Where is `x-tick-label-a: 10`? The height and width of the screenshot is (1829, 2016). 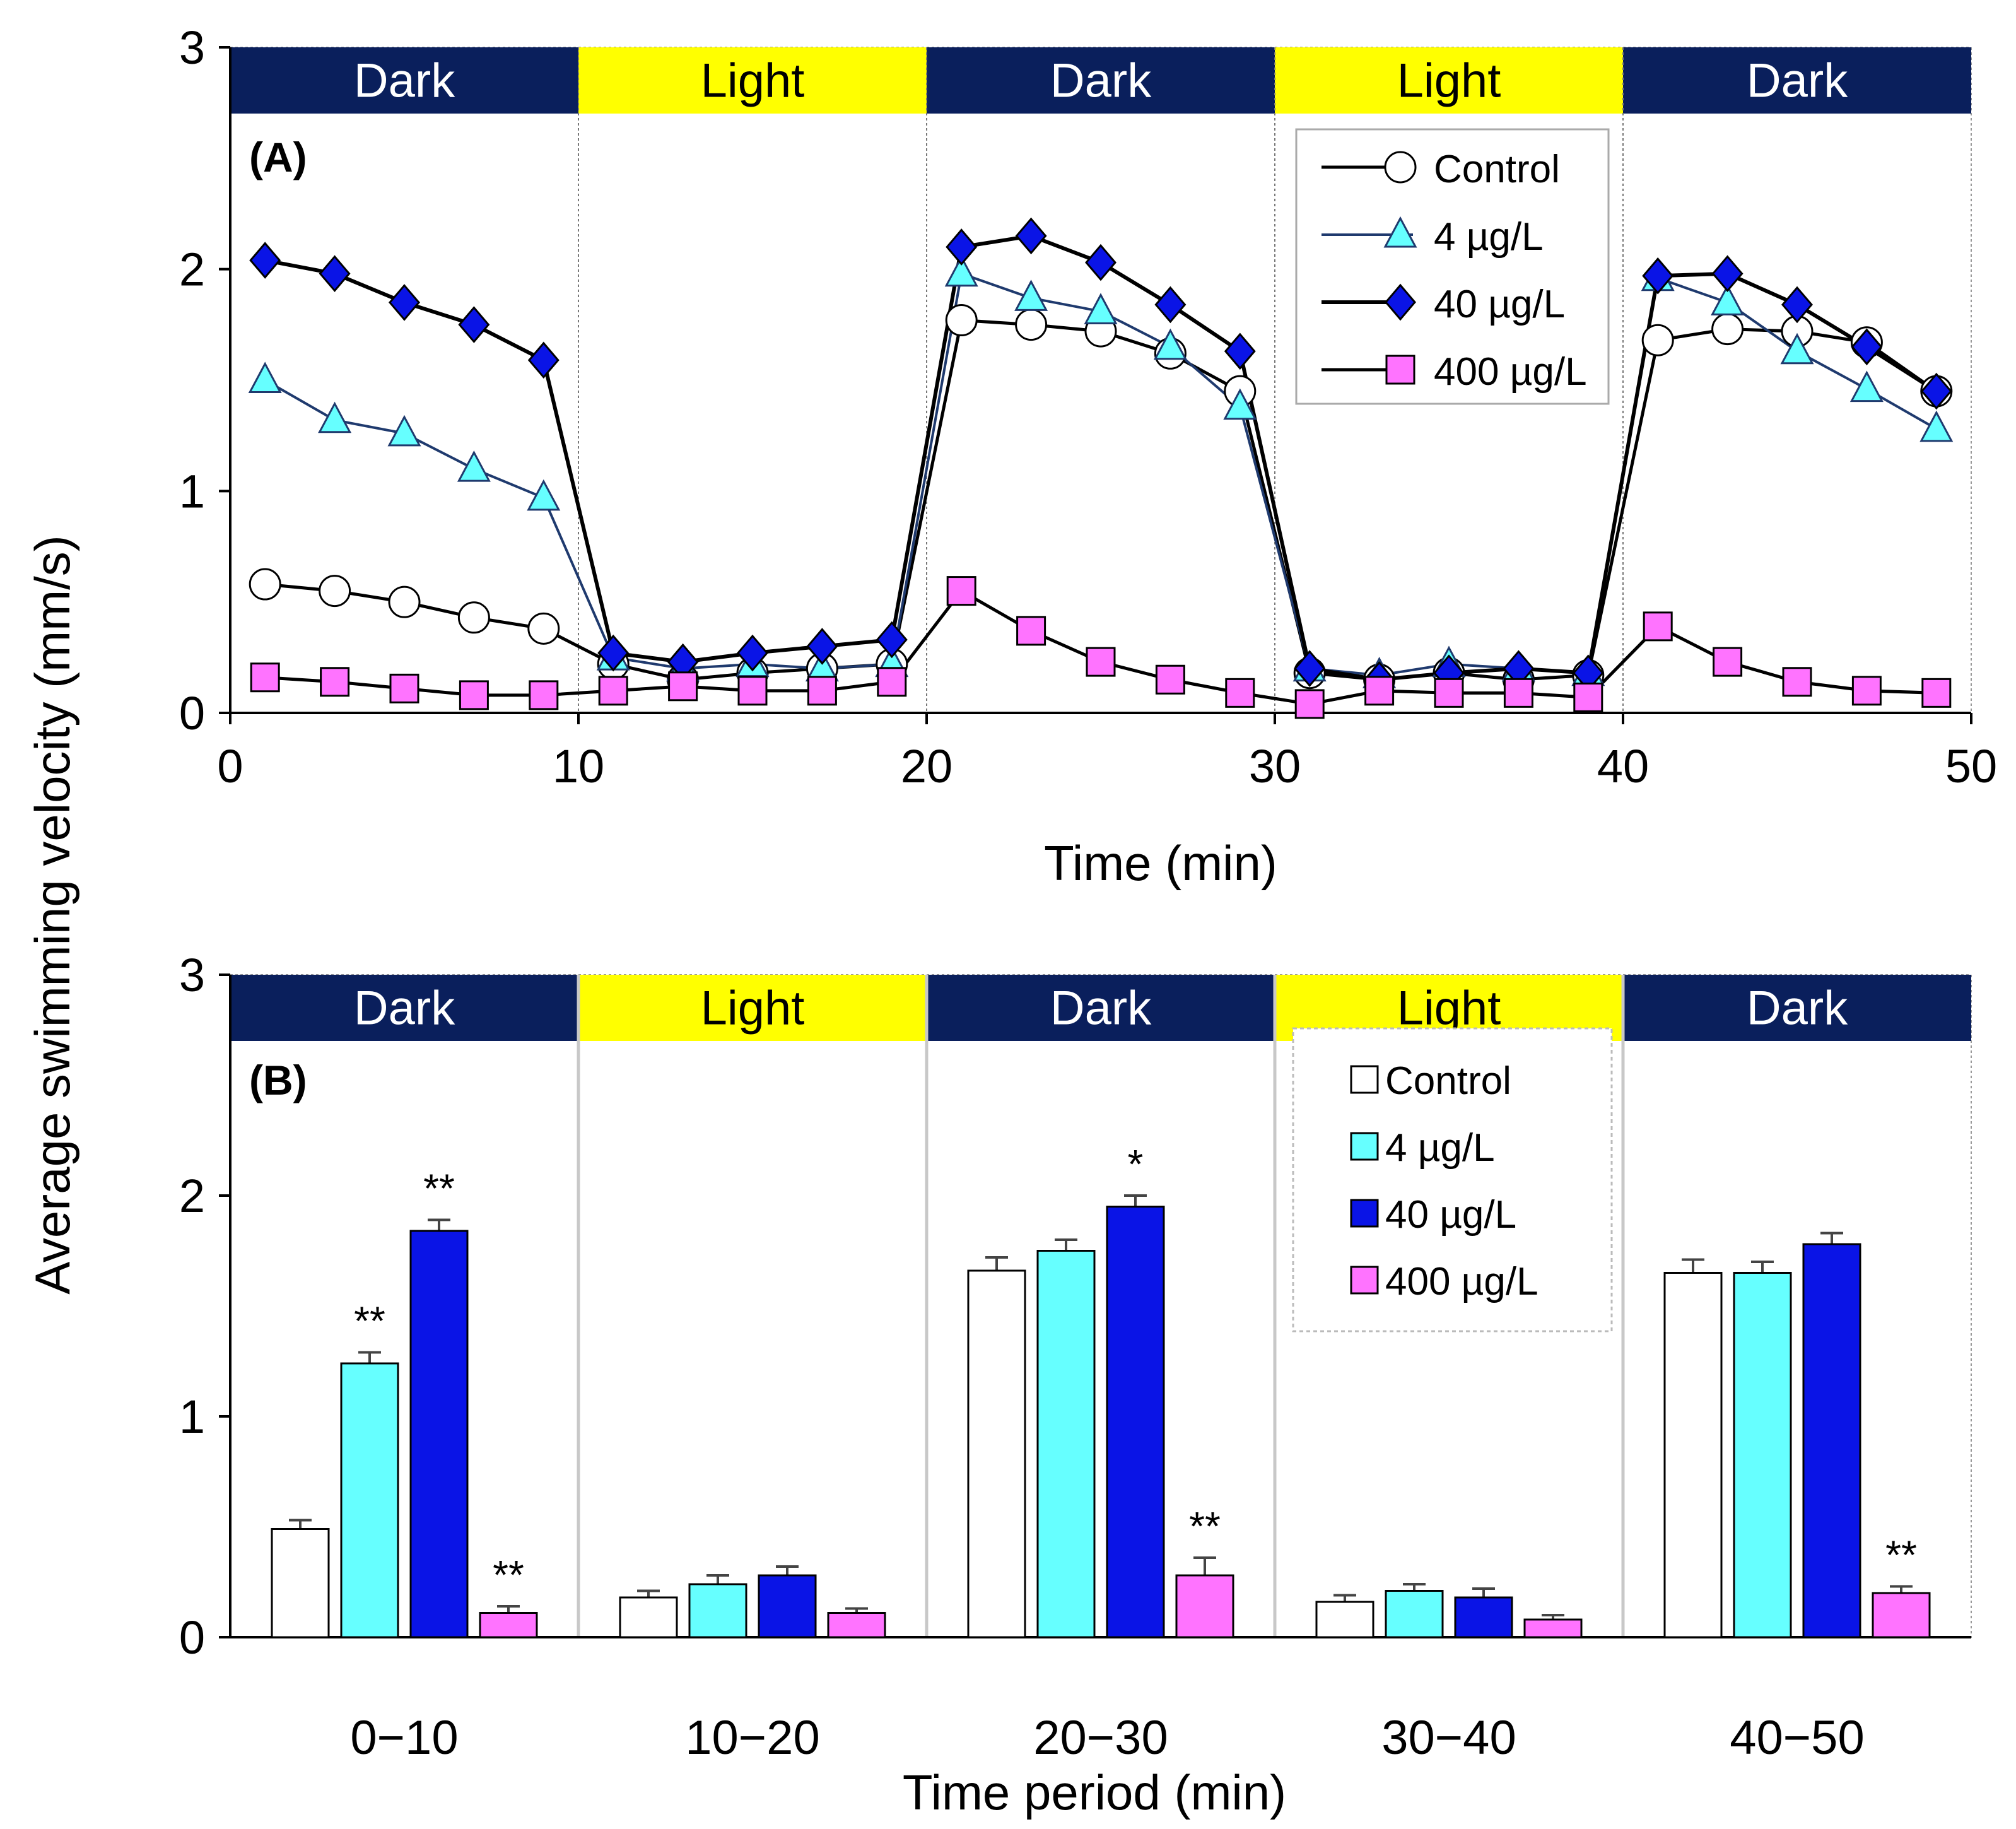
x-tick-label-a: 10 is located at coordinates (578, 766).